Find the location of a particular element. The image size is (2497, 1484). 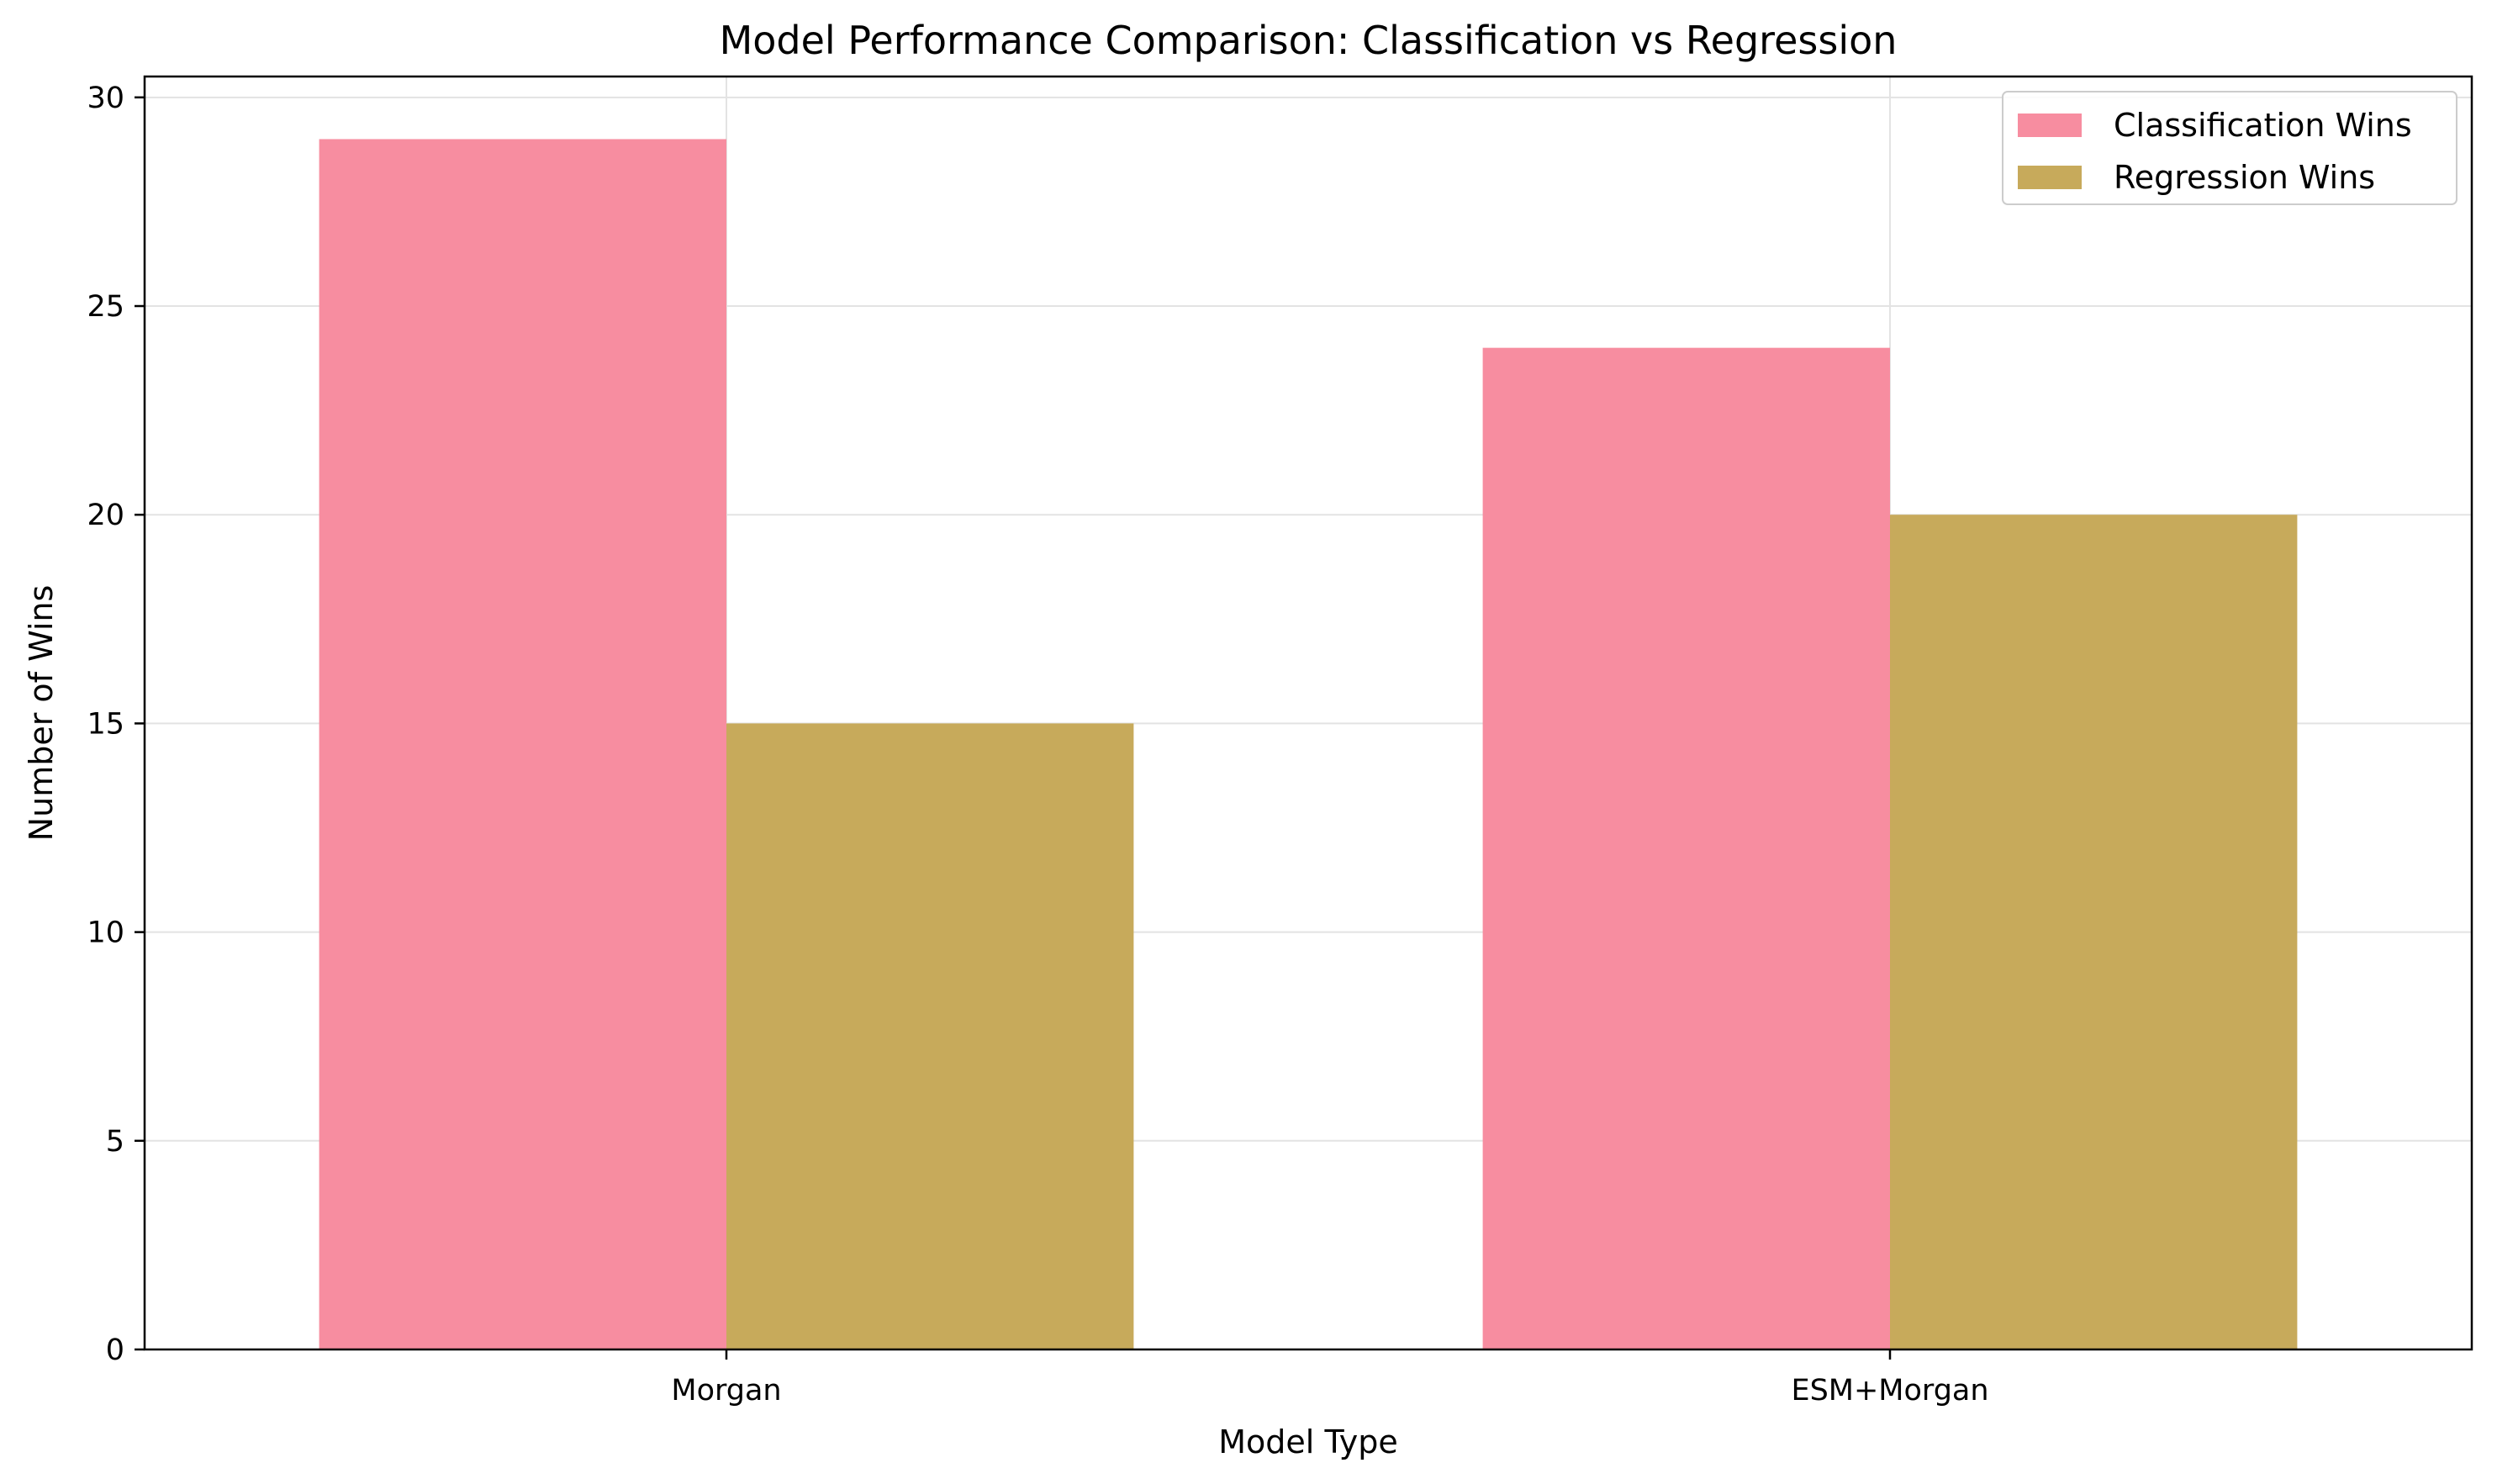

x-tick-label: Morgan is located at coordinates (726, 1390).